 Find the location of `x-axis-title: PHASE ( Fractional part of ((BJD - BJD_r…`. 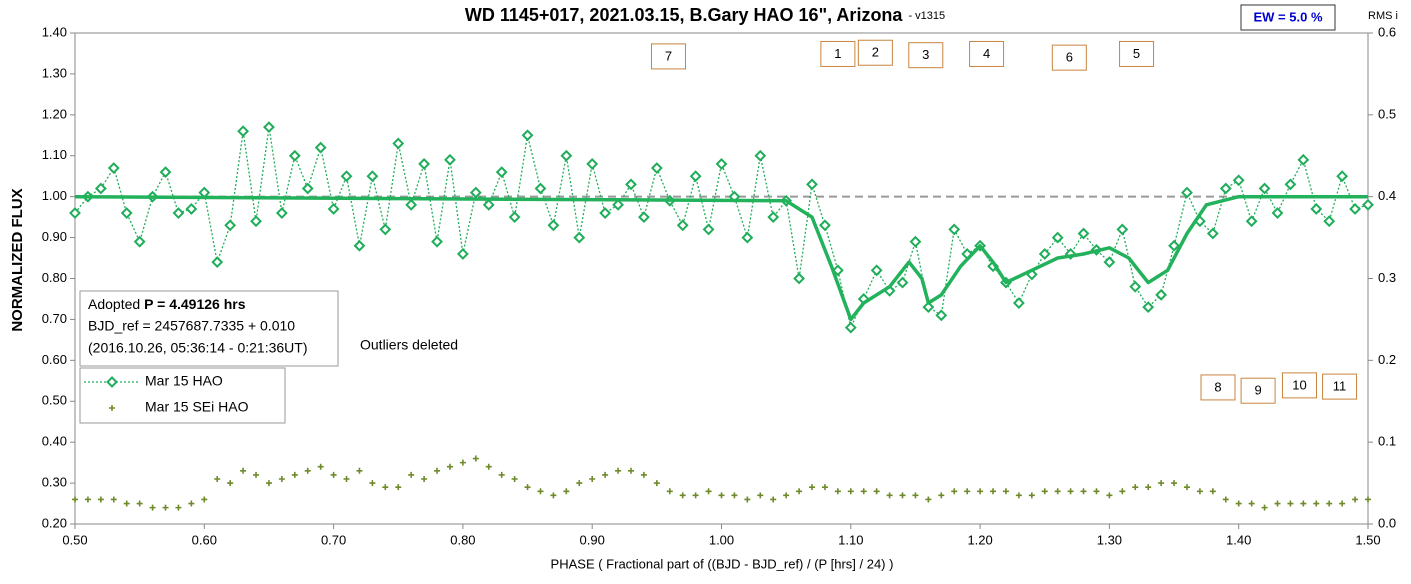

x-axis-title: PHASE ( Fractional part of ((BJD - BJD_r… is located at coordinates (722, 563).